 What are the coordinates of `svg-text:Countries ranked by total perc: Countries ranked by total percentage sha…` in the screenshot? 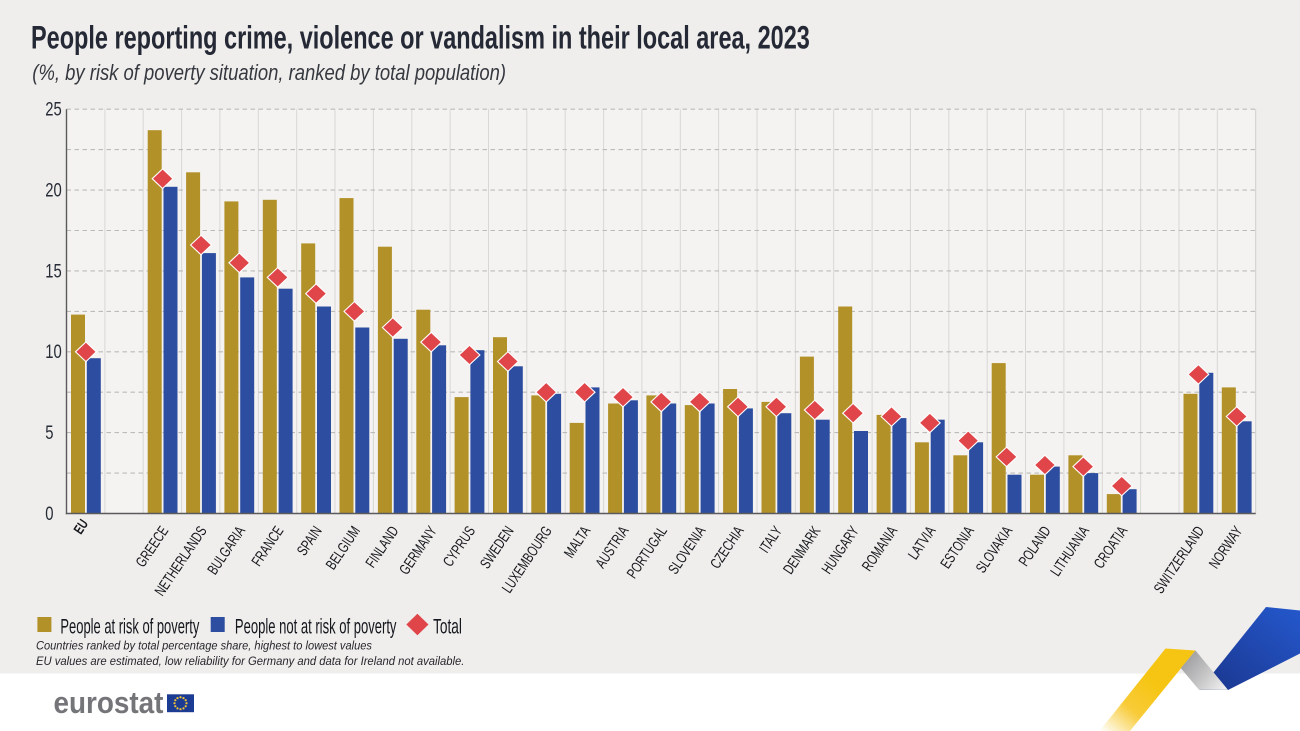 It's located at (204, 646).